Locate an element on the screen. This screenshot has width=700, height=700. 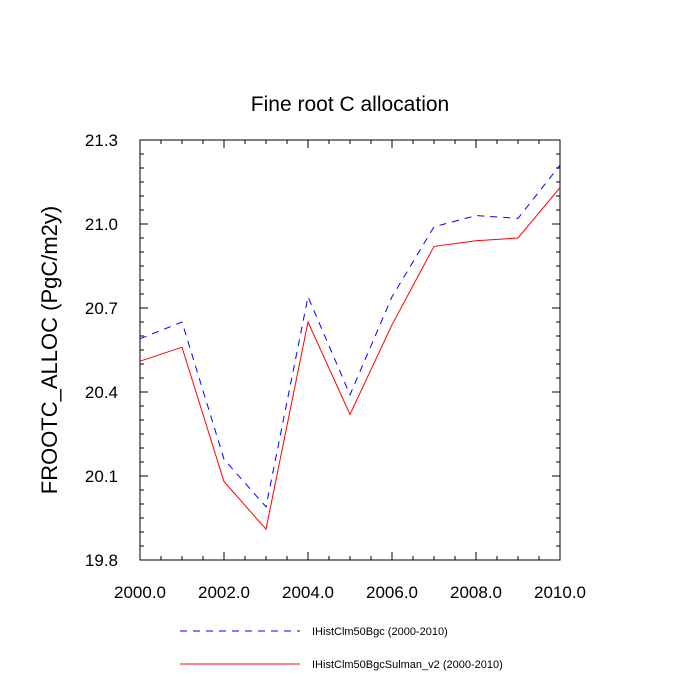
x-tick-label: 2010.0 is located at coordinates (560, 592).